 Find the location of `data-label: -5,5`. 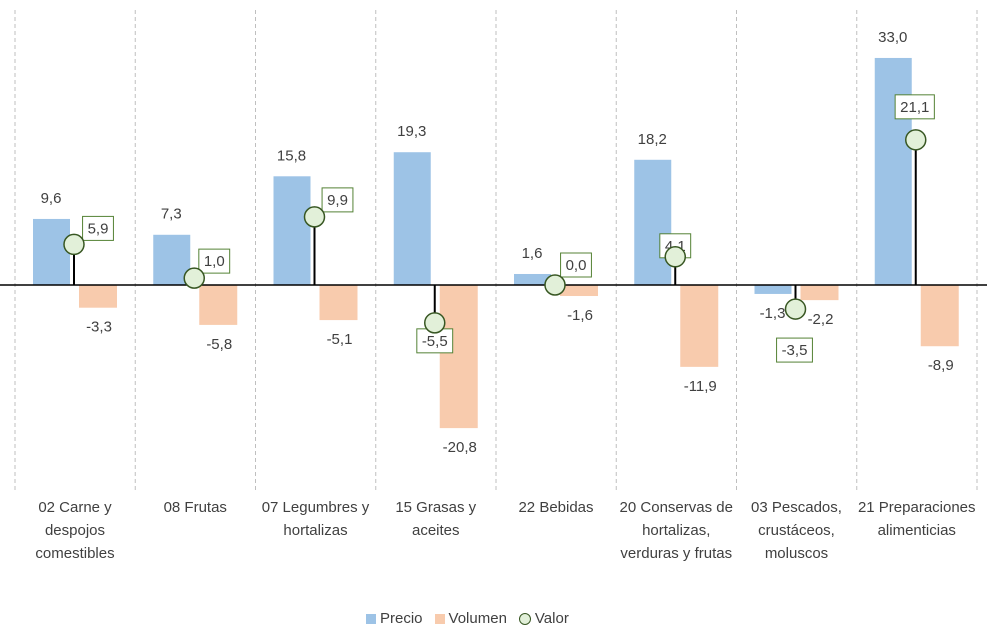

data-label: -5,5 is located at coordinates (435, 341).